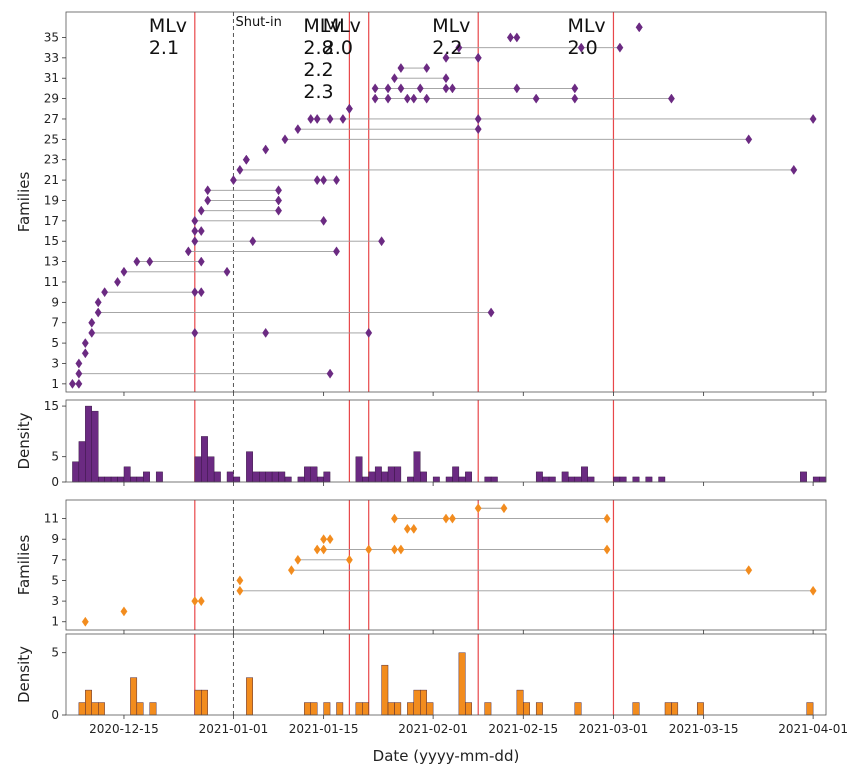  I want to click on event-annotation: Shut-in, so click(258, 22).